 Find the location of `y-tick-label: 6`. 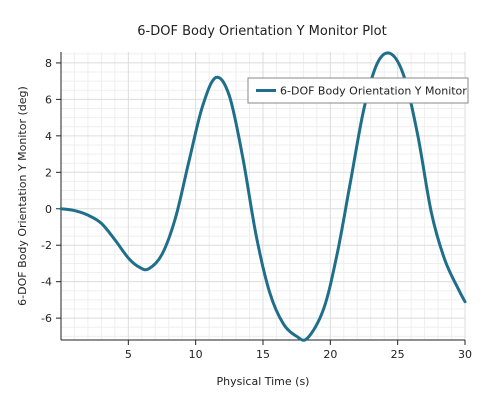

y-tick-label: 6 is located at coordinates (48, 99).